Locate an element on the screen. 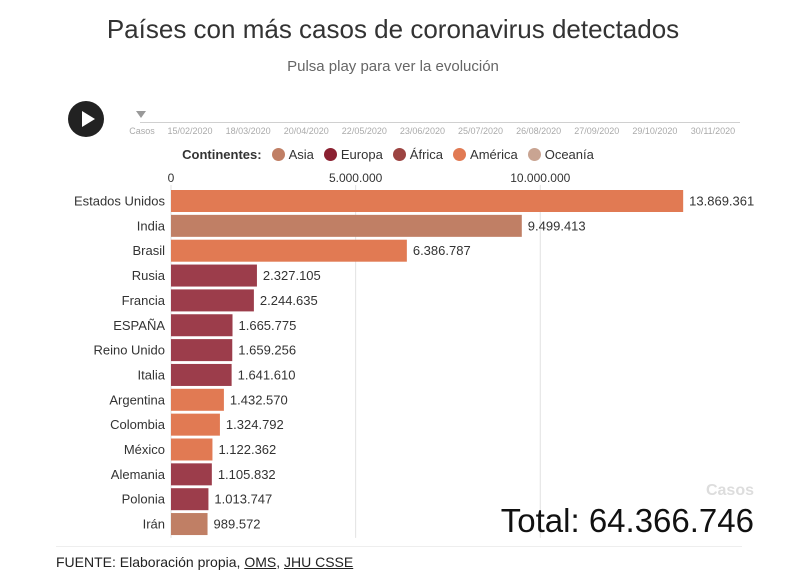  category-label: México is located at coordinates (144, 449).